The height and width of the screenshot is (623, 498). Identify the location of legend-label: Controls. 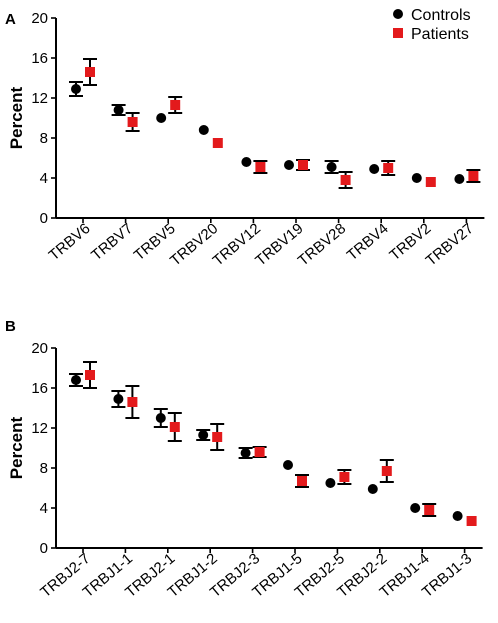
(441, 15).